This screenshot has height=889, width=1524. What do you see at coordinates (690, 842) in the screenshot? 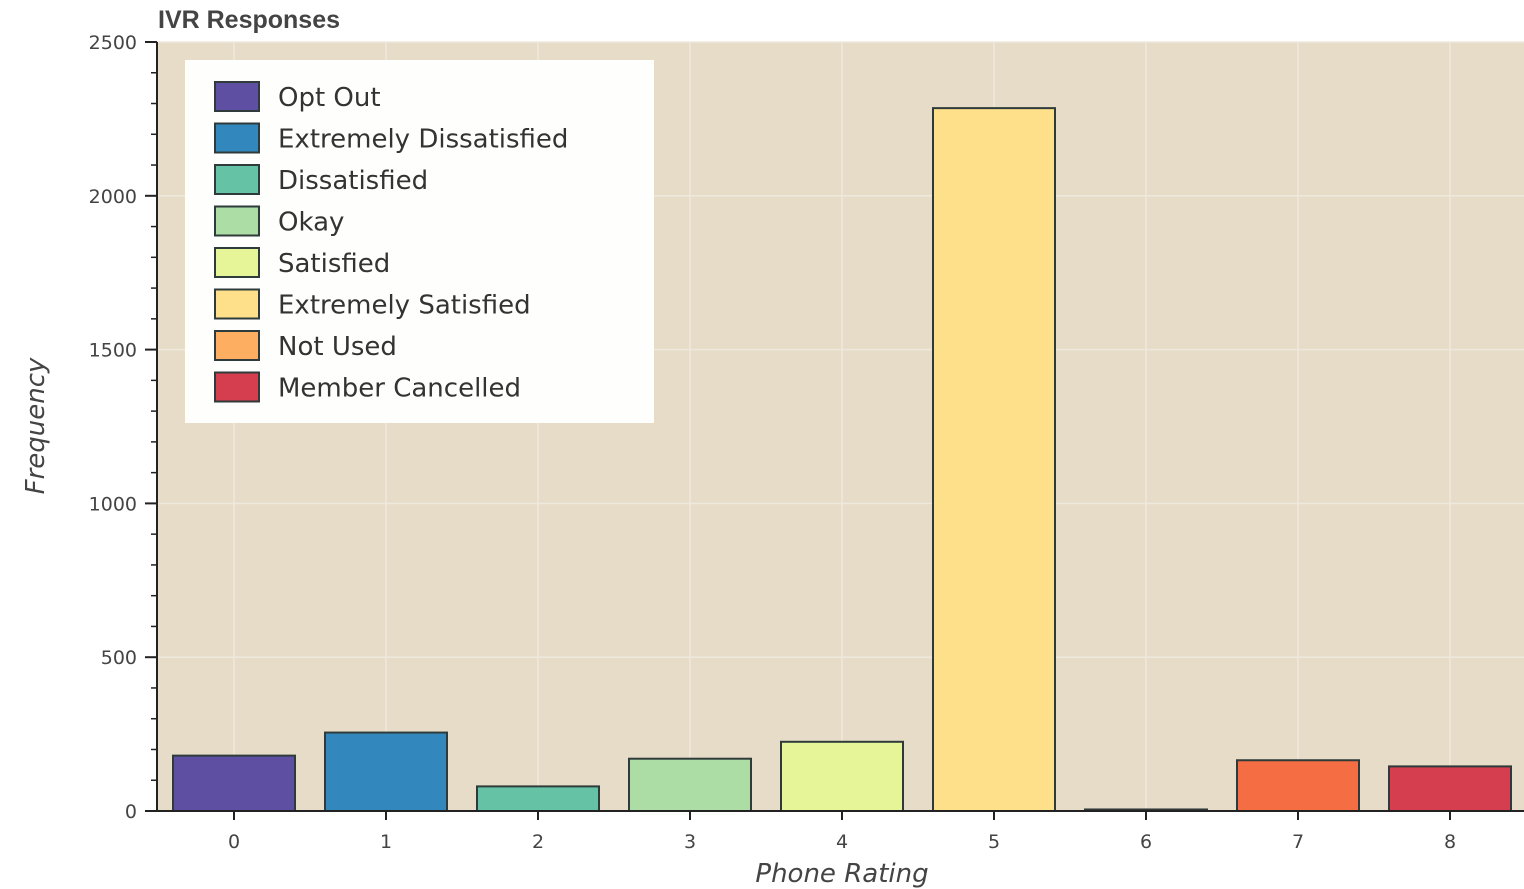
I see `x-tick-label-3: 3` at bounding box center [690, 842].